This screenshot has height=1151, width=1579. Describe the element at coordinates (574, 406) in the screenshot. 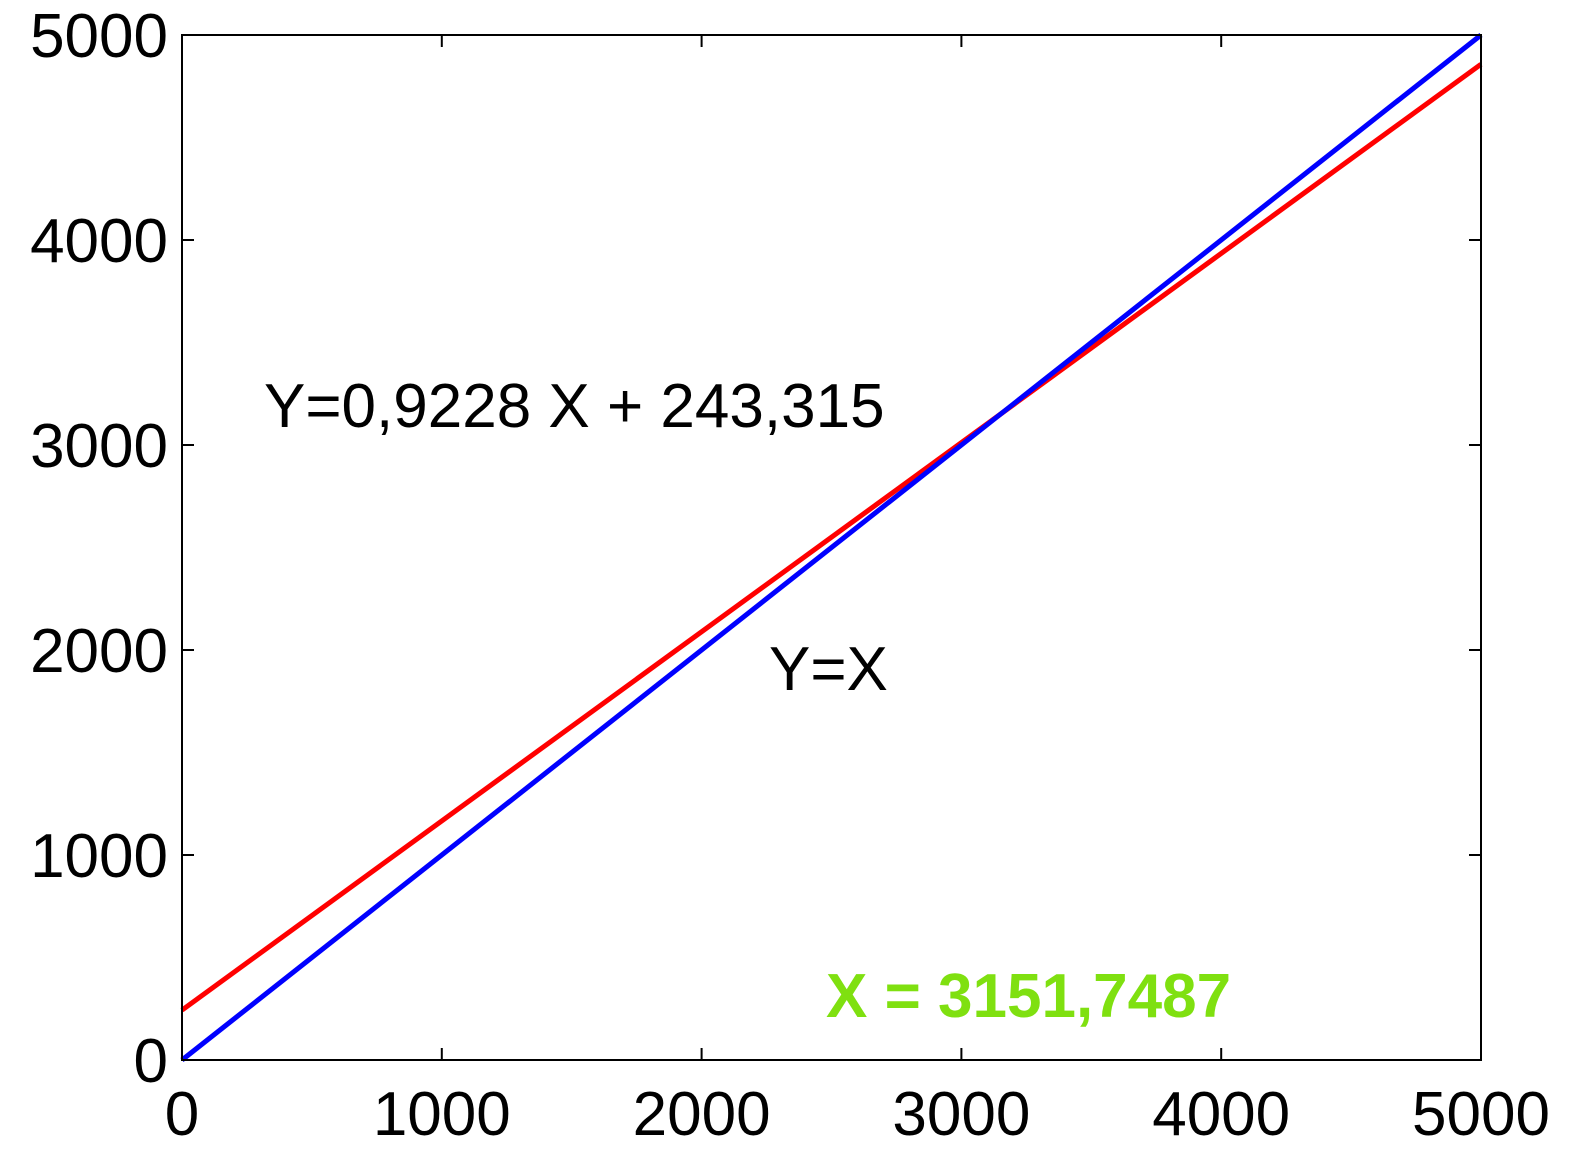

I see `fit-equation-label: Y=0,9228 X + 243,315` at that location.